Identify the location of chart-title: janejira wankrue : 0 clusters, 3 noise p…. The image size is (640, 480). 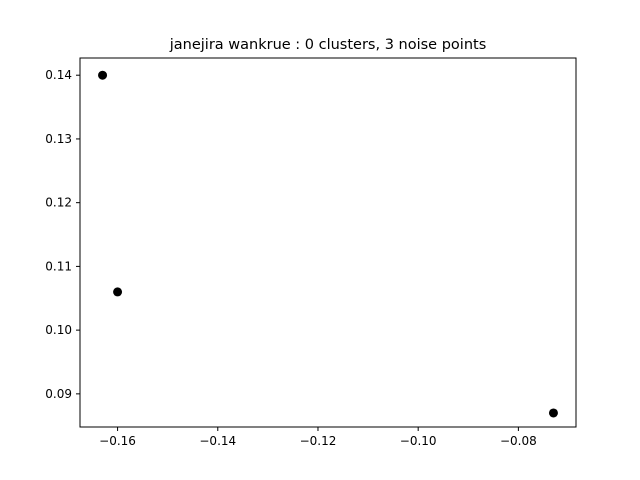
(328, 45).